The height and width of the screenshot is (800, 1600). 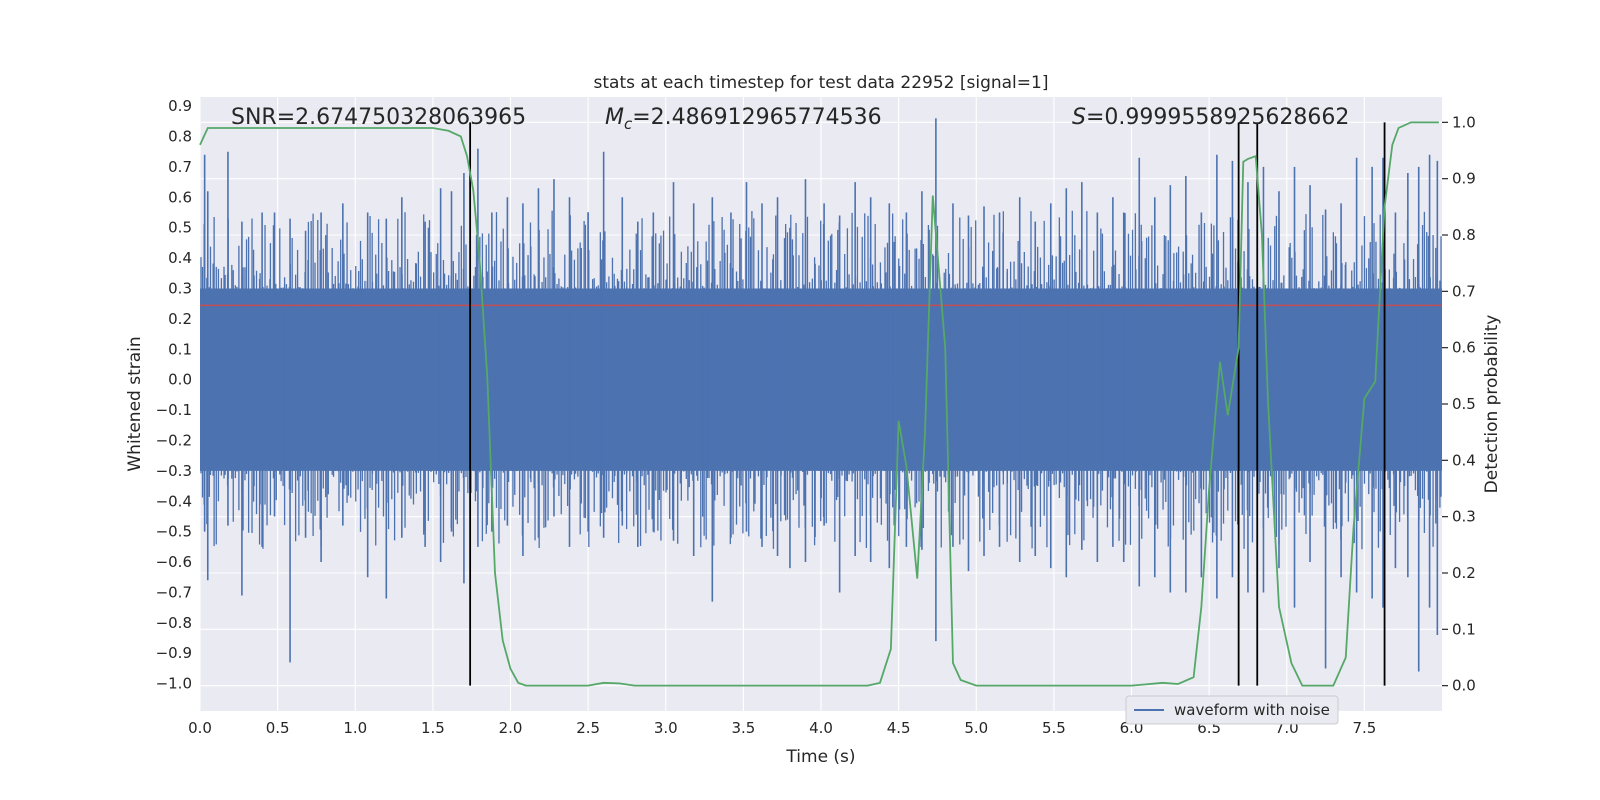 I want to click on x-tick-label: 5.0, so click(x=976, y=728).